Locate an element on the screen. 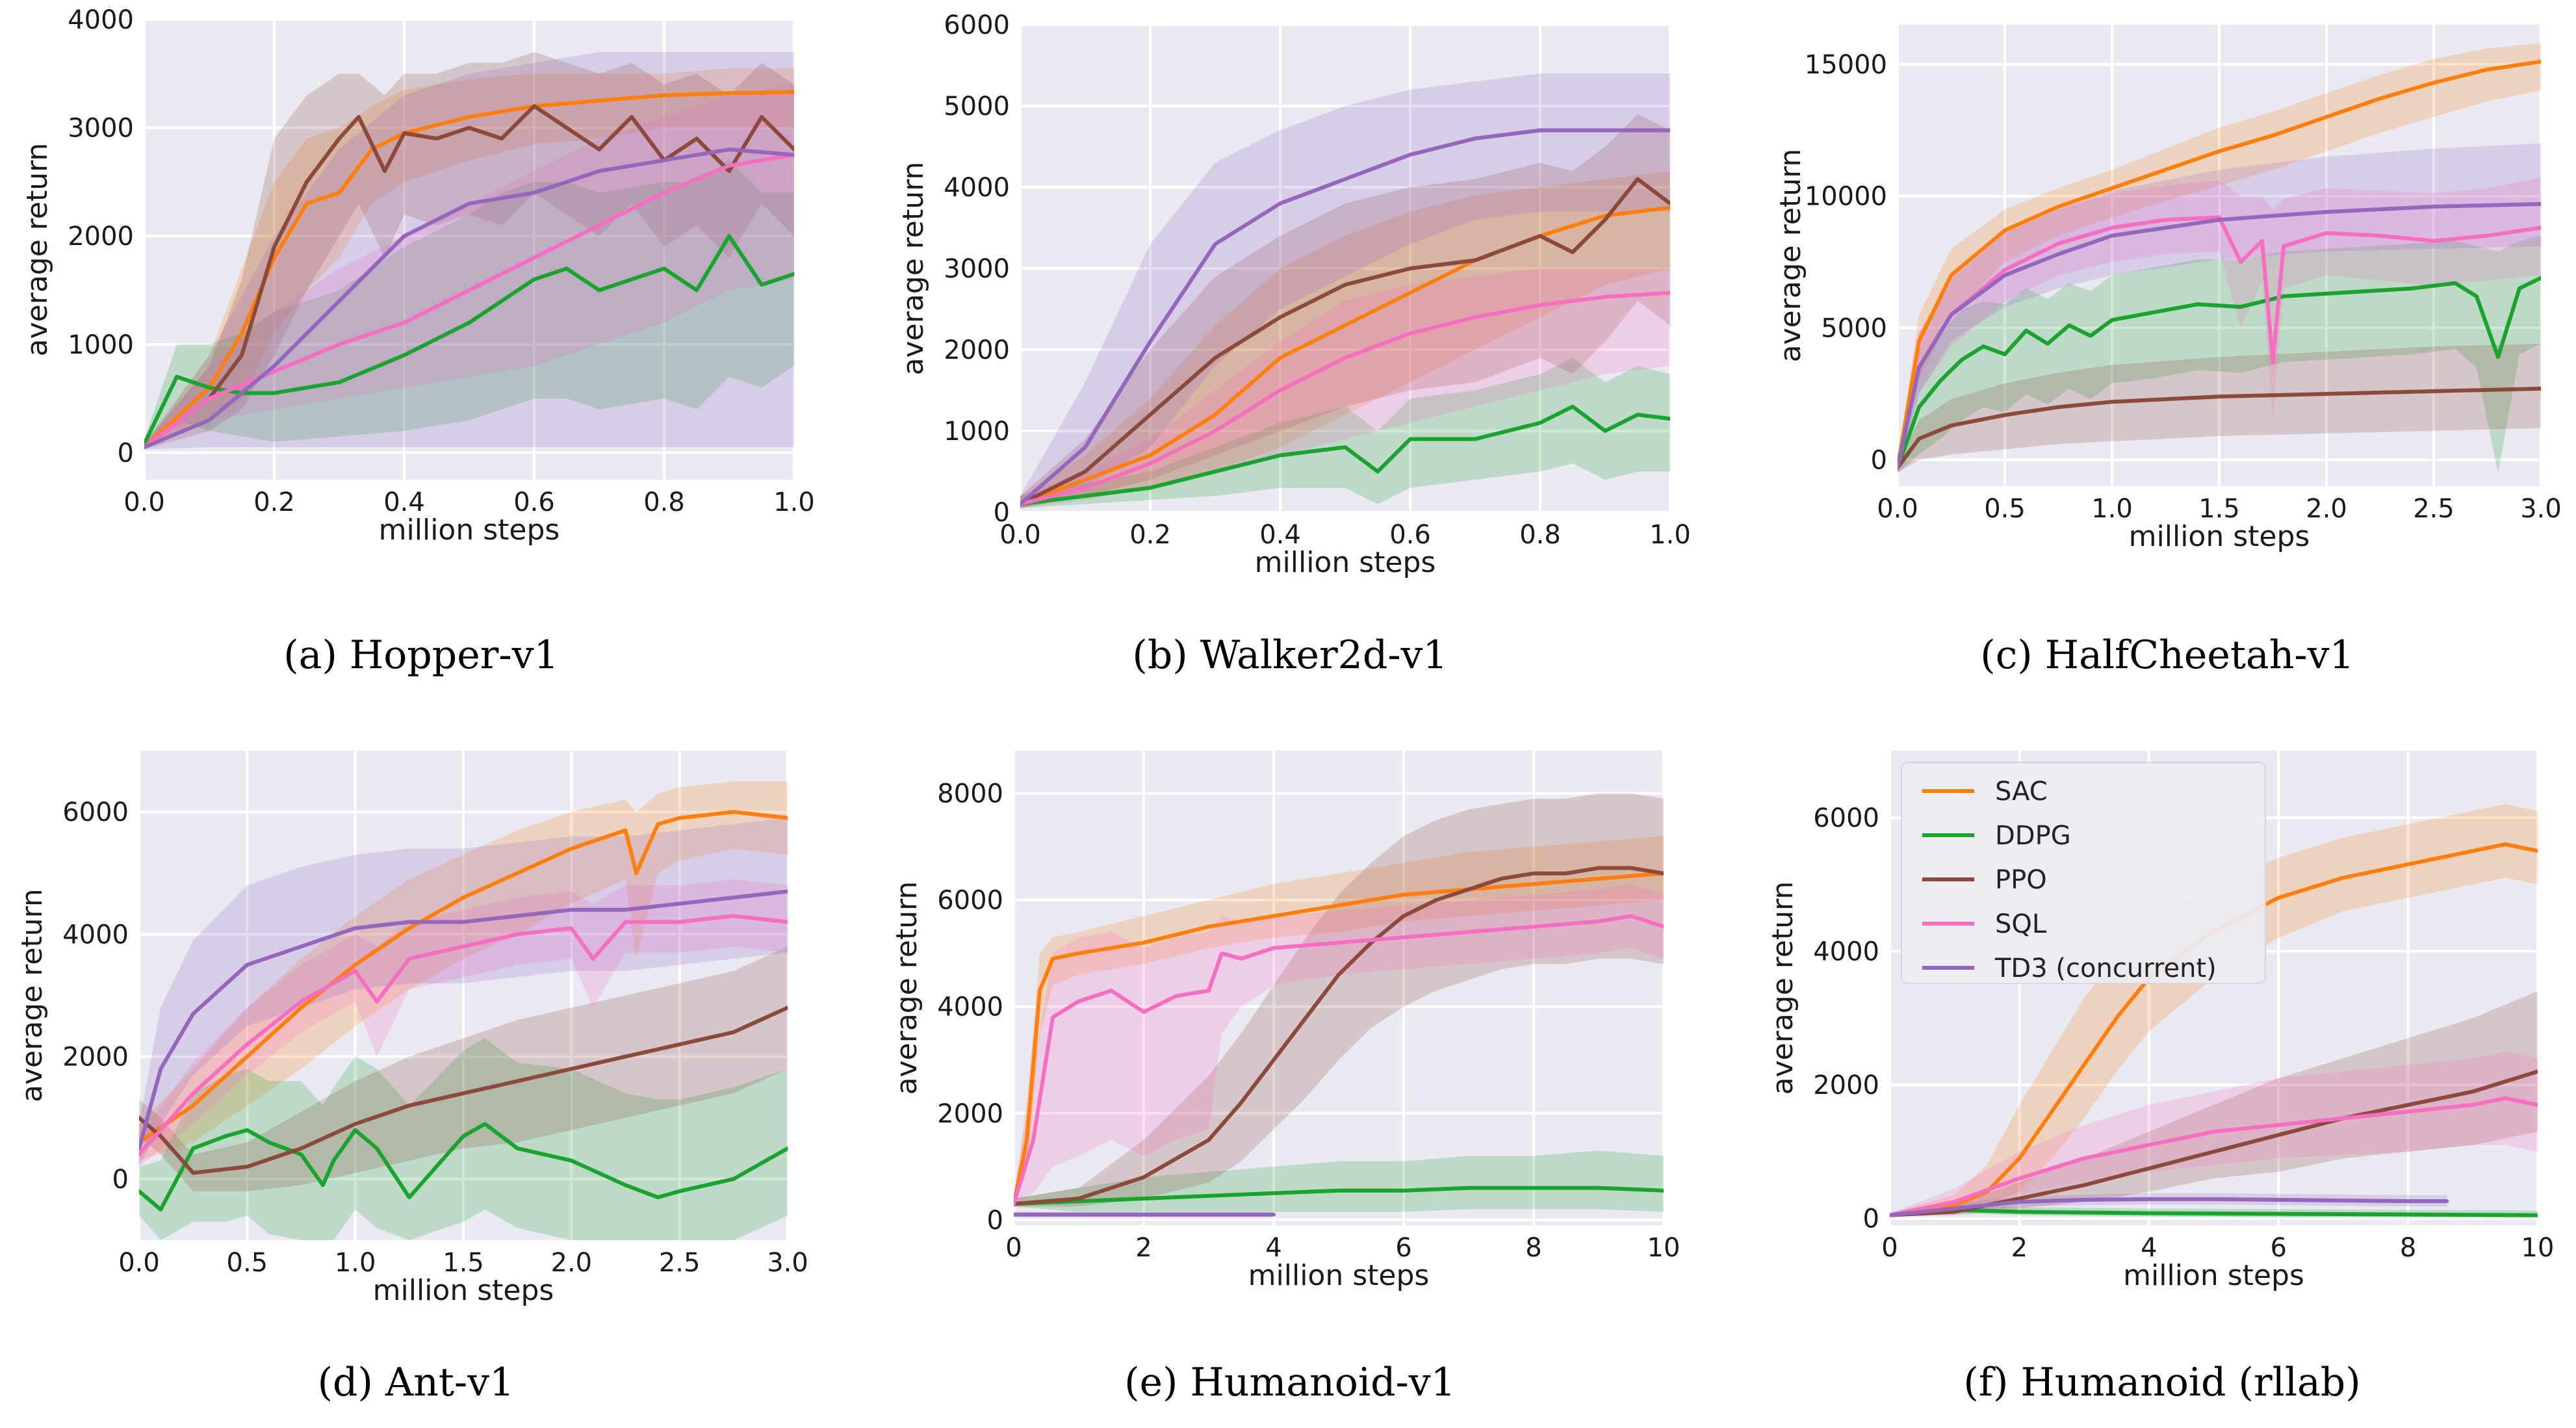 This screenshot has width=2576, height=1428. subplot-caption-c: (c) HalfCheetah-v1 is located at coordinates (2167, 655).